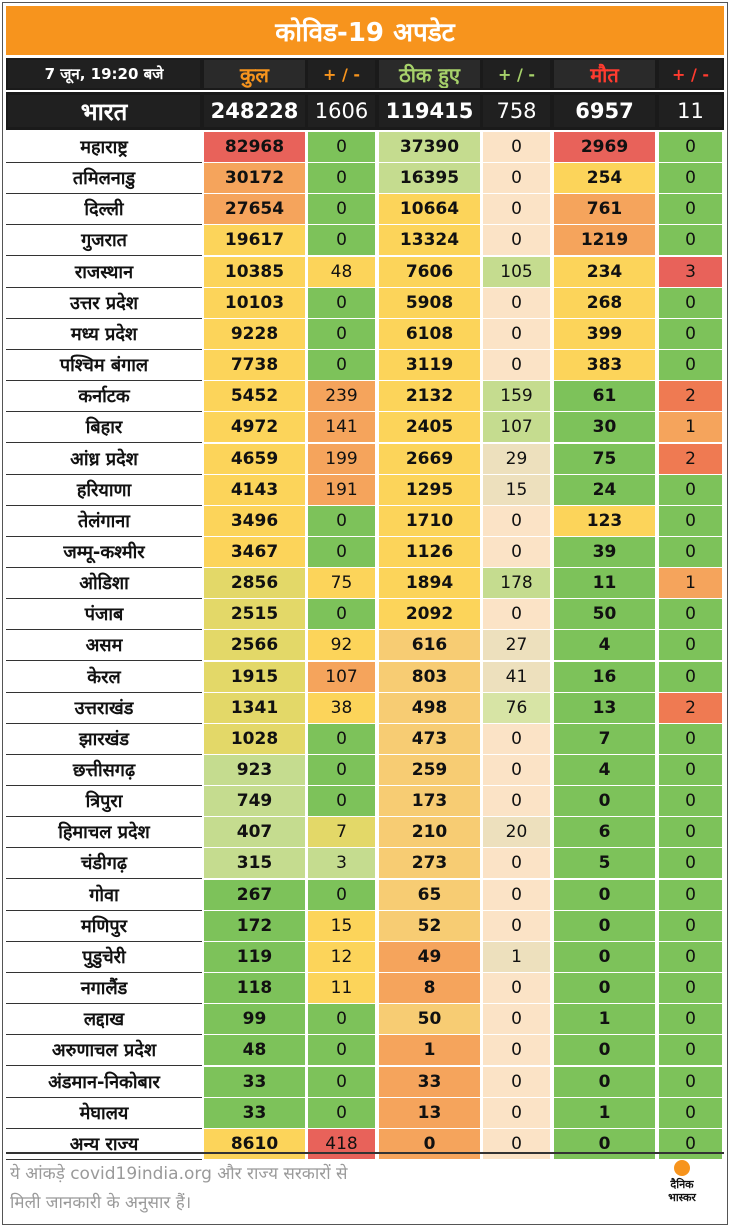  Describe the element at coordinates (604, 832) in the screenshot. I see `deaths: 6` at that location.